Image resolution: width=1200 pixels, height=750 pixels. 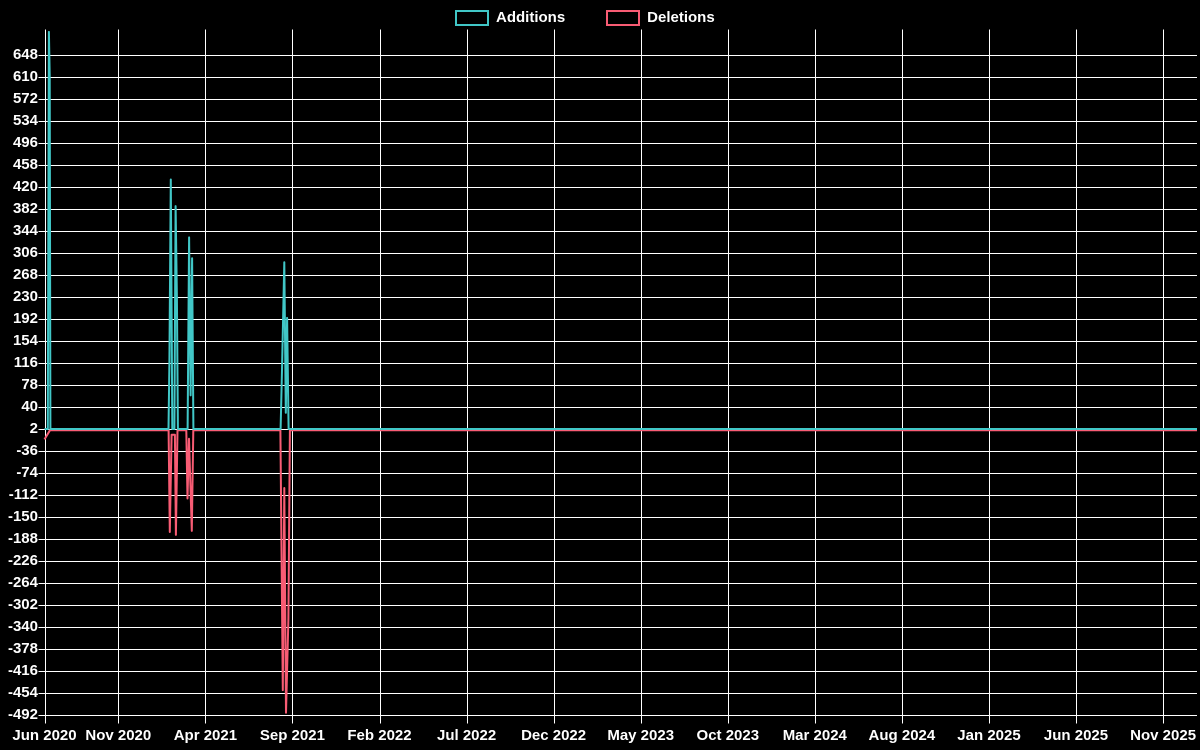 What do you see at coordinates (25, 121) in the screenshot?
I see `y-tick-label: 534` at bounding box center [25, 121].